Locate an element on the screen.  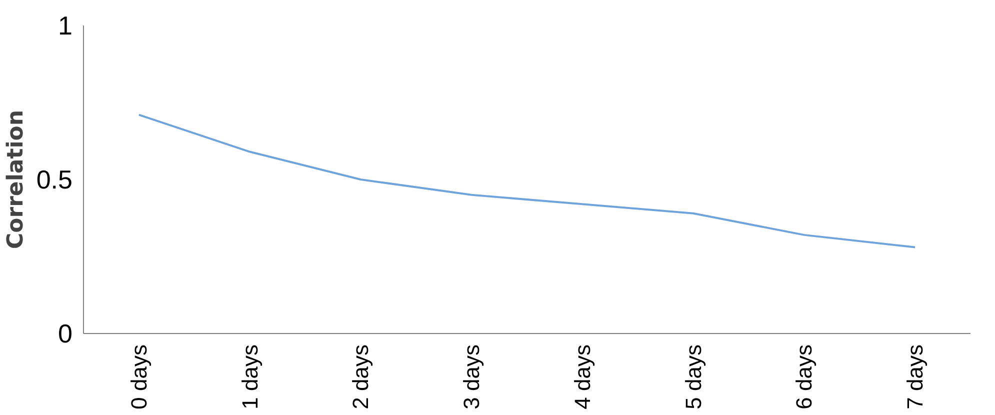
x-tick-label: 3 days is located at coordinates (471, 377).